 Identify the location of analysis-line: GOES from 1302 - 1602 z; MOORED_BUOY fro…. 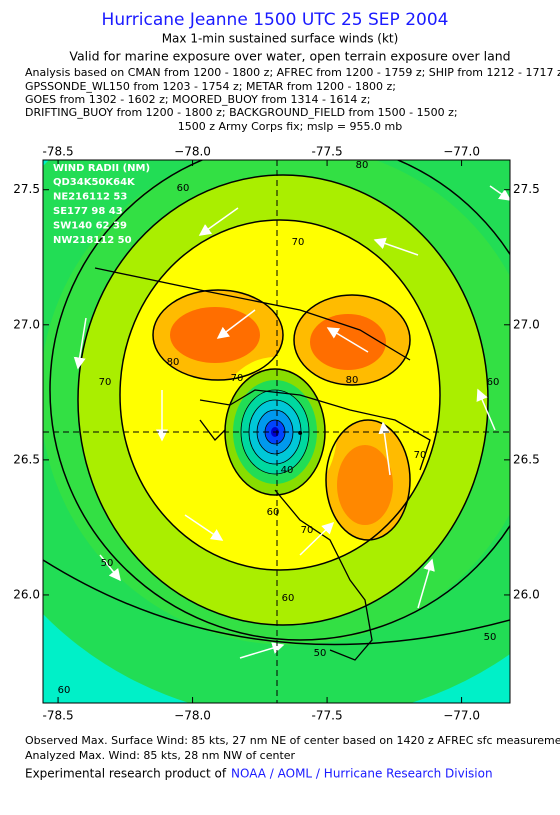
(197, 99).